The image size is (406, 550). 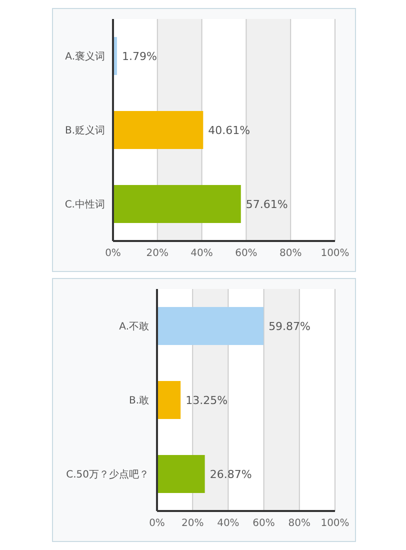 What do you see at coordinates (84, 204) in the screenshot?
I see `y-tick-label: C.中性词` at bounding box center [84, 204].